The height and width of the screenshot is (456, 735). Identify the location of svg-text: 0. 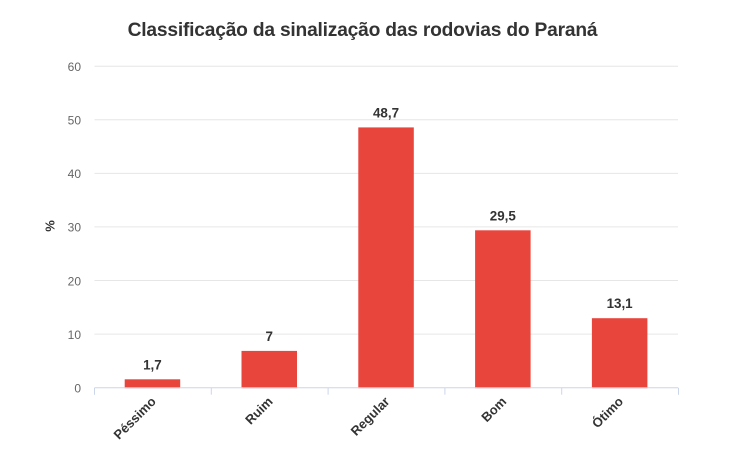
(77, 389).